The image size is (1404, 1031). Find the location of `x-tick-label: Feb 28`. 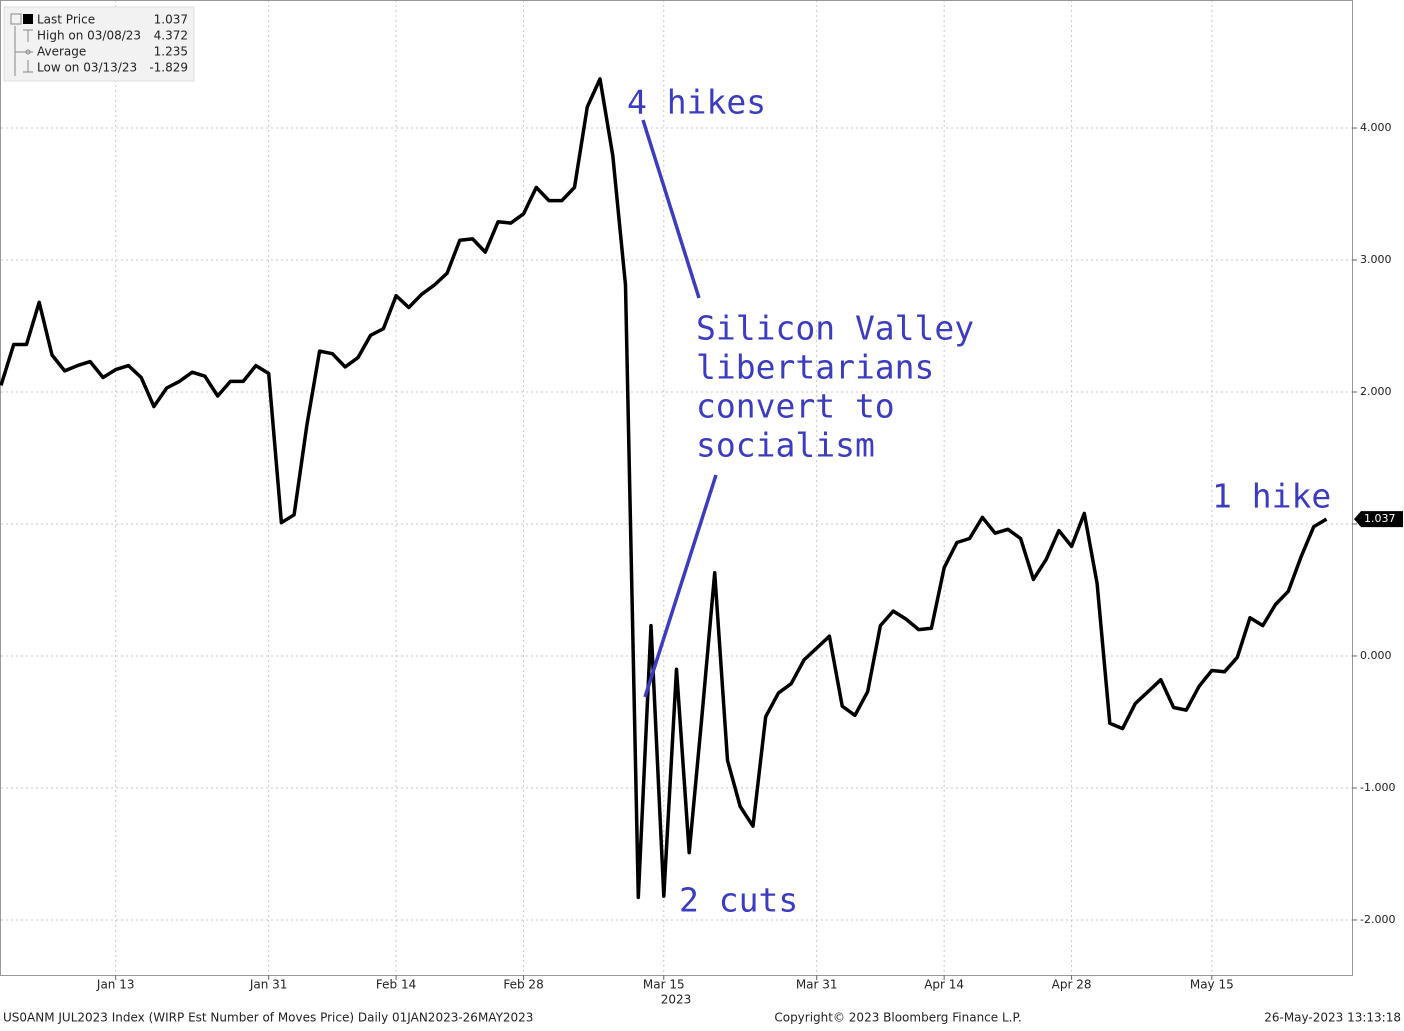

x-tick-label: Feb 28 is located at coordinates (523, 985).